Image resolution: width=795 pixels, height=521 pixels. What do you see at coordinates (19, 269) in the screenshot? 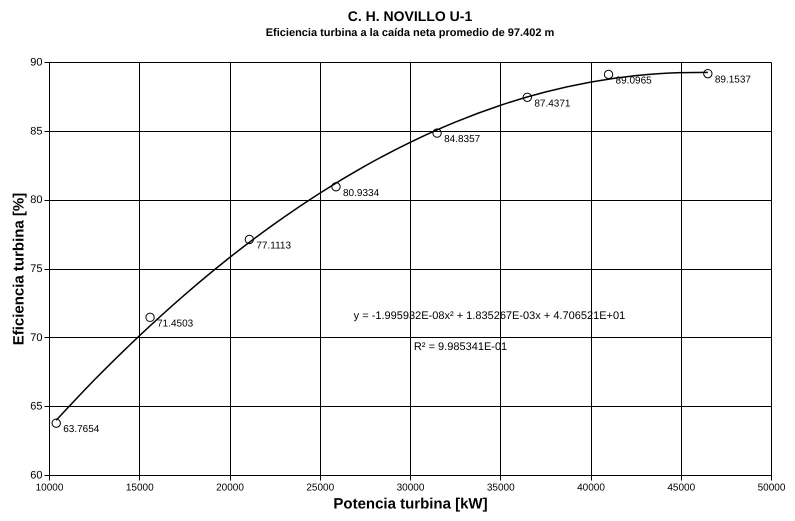
I see `y-axis-title: Eficiencia turbina [%]` at bounding box center [19, 269].